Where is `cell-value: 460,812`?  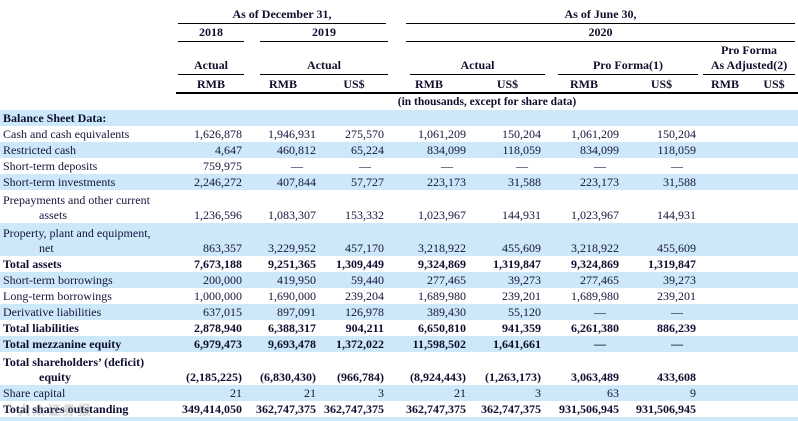 cell-value: 460,812 is located at coordinates (283, 150).